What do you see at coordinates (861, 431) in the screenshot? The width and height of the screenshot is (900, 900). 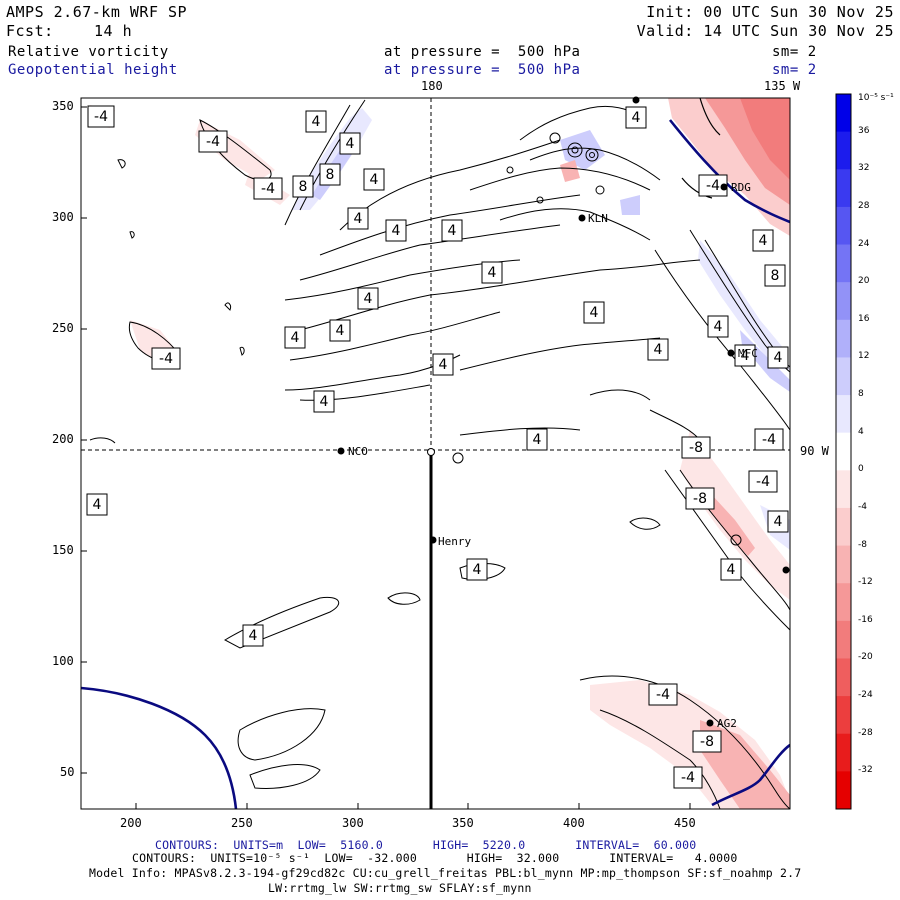 I see `colorbar-tick-label: 4` at bounding box center [861, 431].